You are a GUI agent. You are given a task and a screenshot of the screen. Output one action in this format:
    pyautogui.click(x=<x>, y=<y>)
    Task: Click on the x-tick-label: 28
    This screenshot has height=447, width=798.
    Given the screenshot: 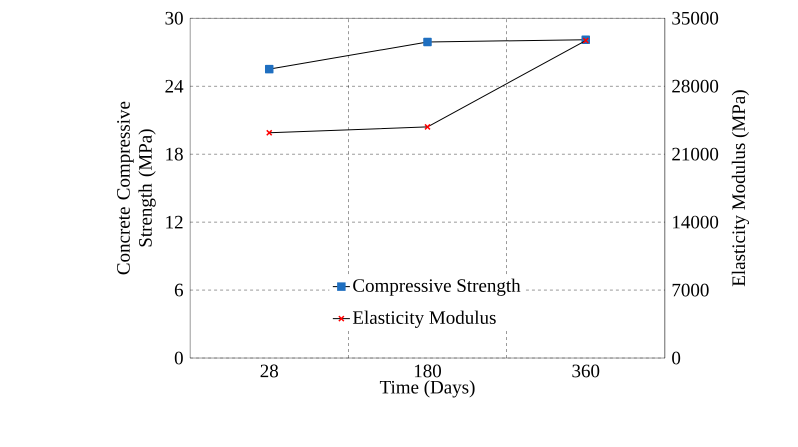 What is the action you would take?
    pyautogui.click(x=269, y=371)
    